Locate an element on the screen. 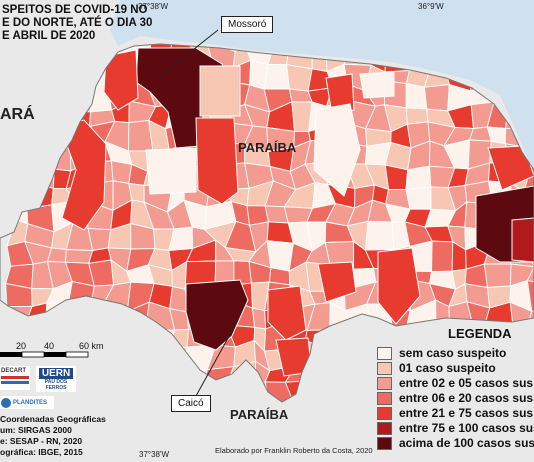  legend-title: LEGENDA is located at coordinates (480, 333).